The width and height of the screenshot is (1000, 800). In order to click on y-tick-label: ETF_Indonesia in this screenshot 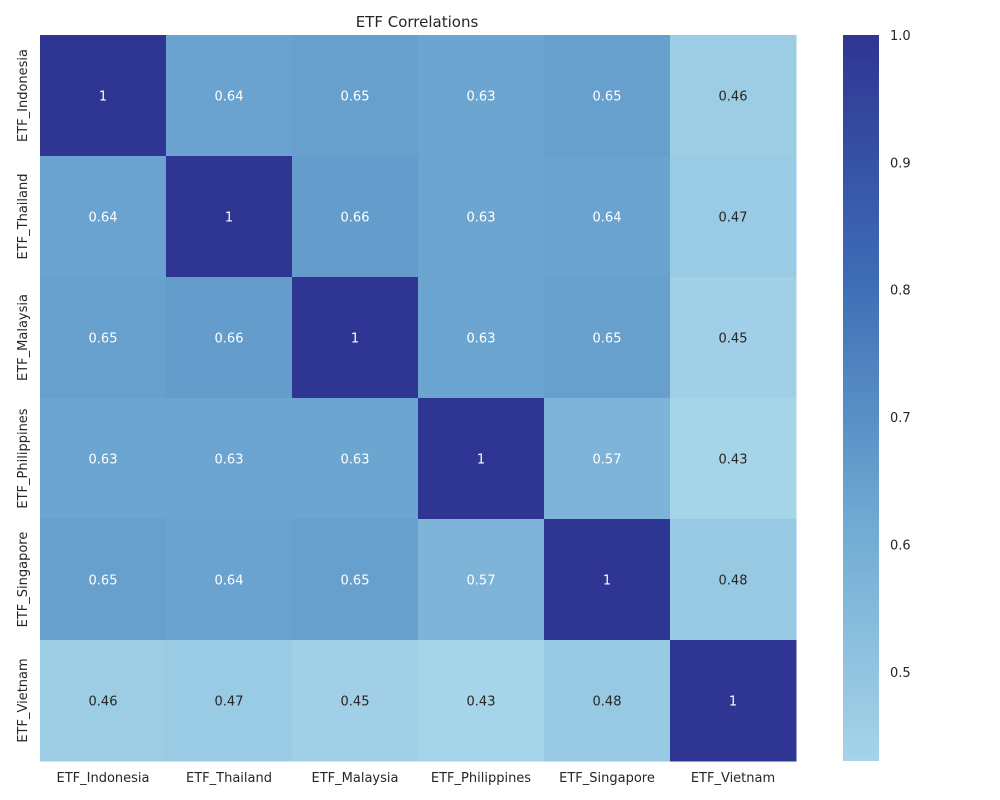, I will do `click(23, 95)`.